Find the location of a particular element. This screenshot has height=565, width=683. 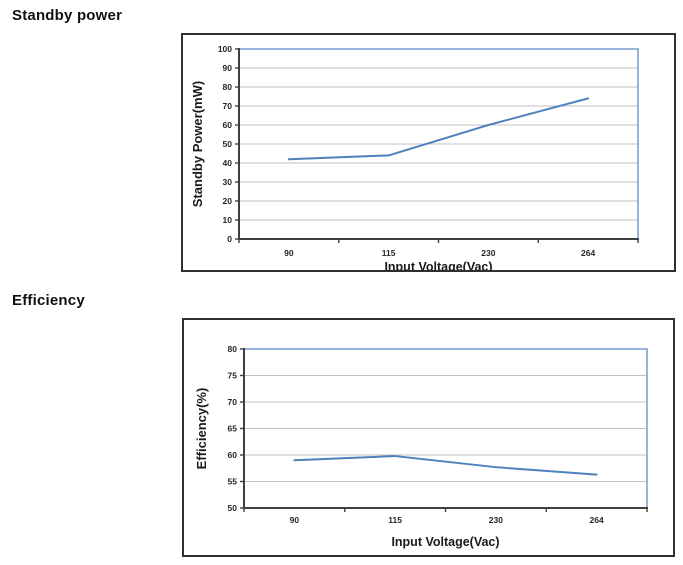

svg-text: Standby Power(mW) is located at coordinates (197, 144).